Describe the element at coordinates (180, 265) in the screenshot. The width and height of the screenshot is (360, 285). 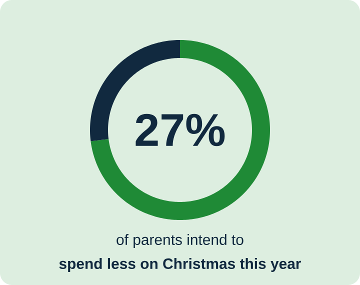
I see `text: spend less on Christmas this year` at that location.